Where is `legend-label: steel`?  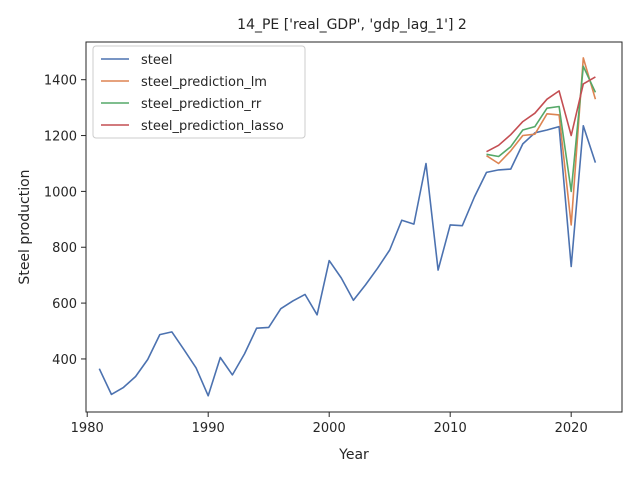
legend-label: steel is located at coordinates (156, 60).